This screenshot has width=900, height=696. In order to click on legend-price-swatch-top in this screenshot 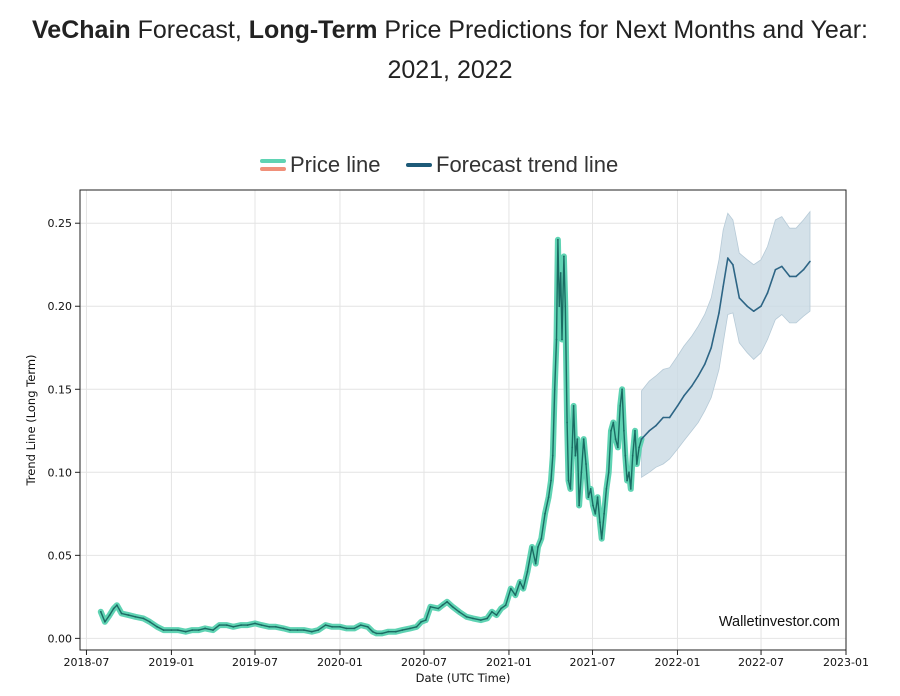, I will do `click(273, 161)`.